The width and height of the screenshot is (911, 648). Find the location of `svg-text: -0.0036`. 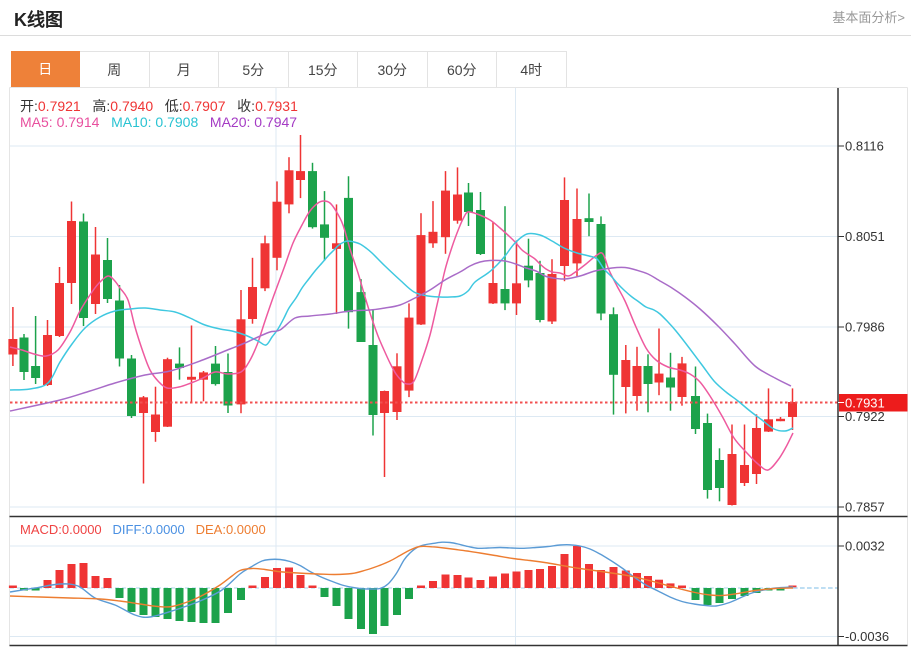

svg-text: -0.0036 is located at coordinates (867, 636).